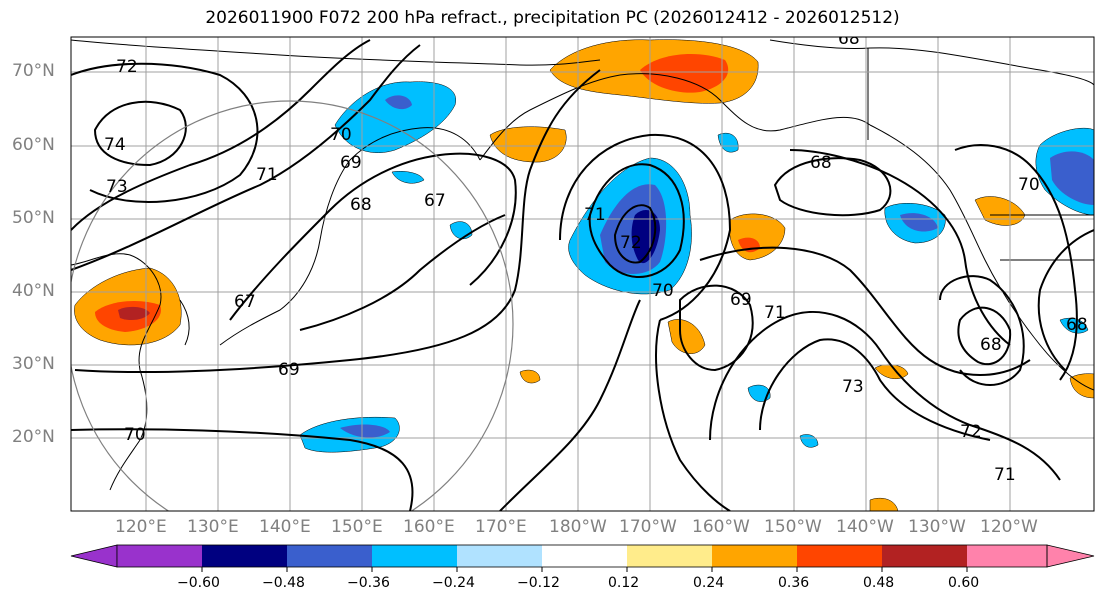  What do you see at coordinates (213, 527) in the screenshot?
I see `lon-label: 130°E` at bounding box center [213, 527].